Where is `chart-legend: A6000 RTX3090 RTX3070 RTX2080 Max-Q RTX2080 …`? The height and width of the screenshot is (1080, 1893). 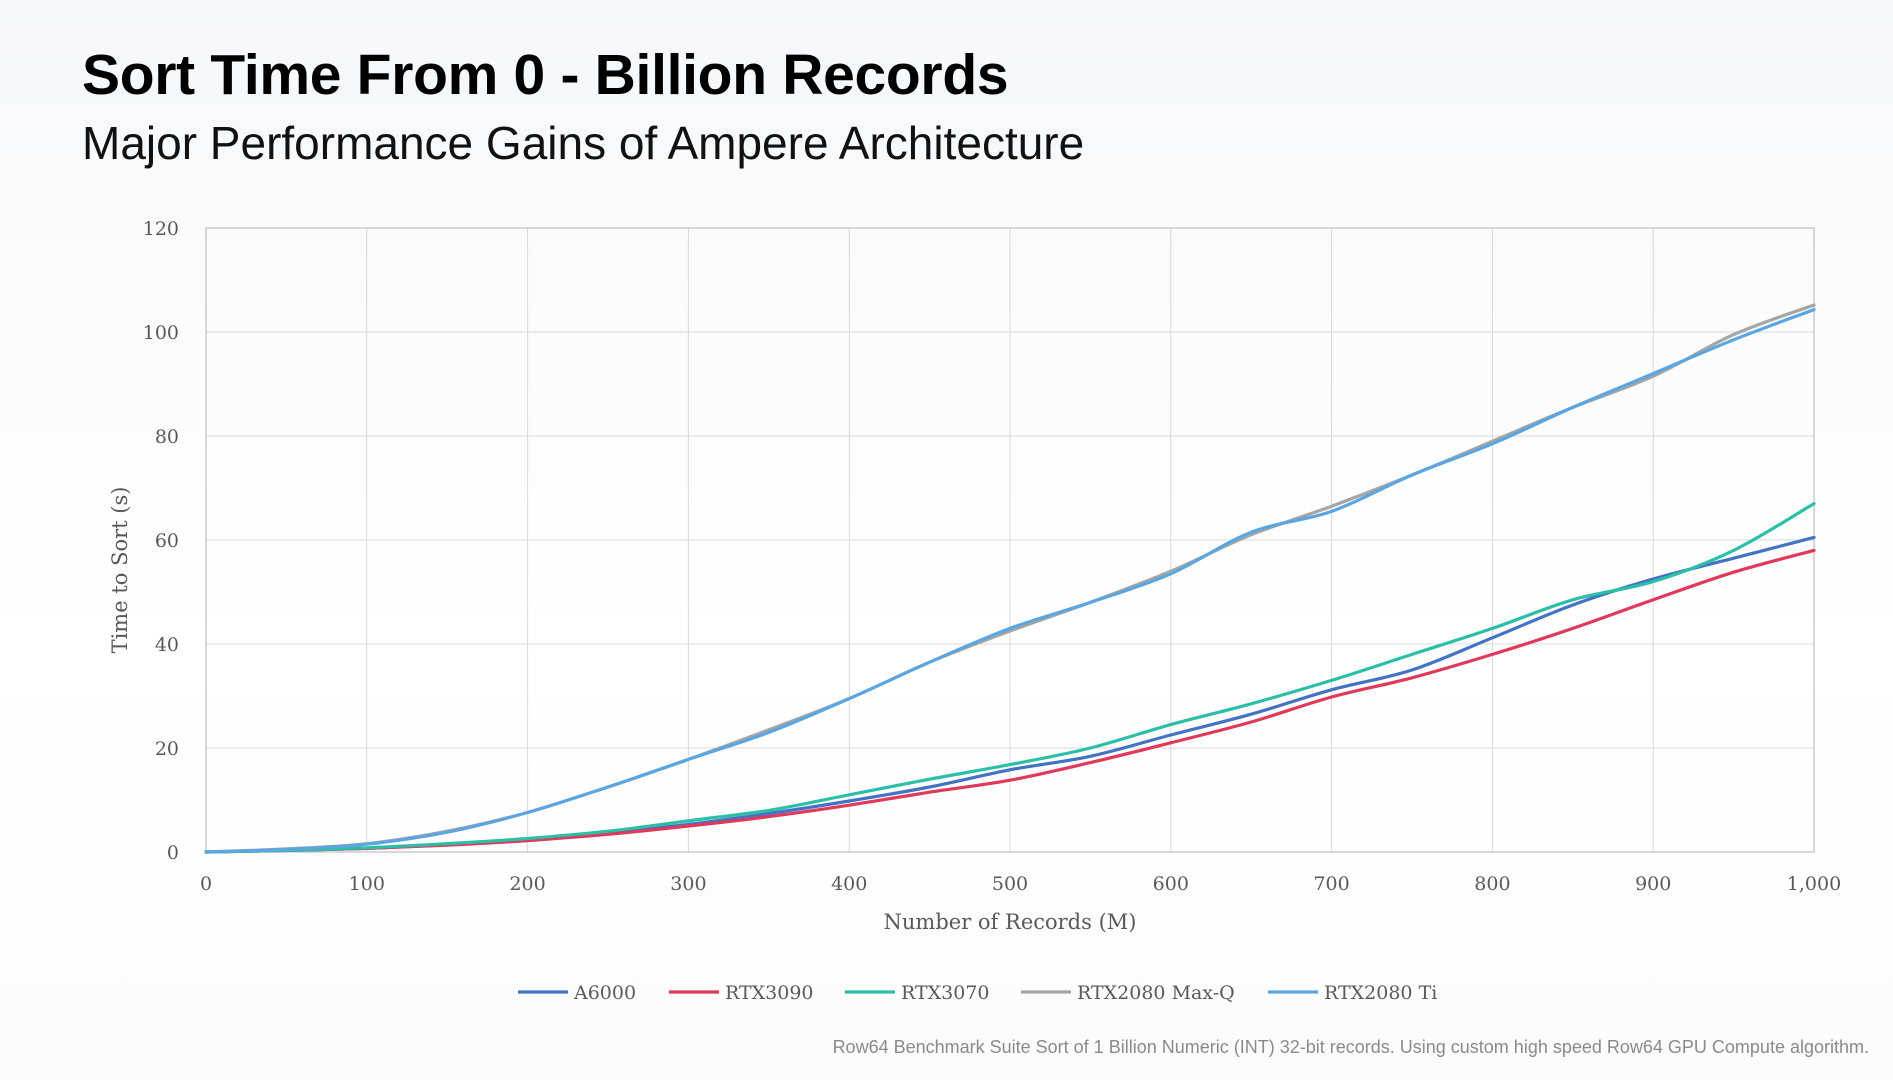 chart-legend: A6000 RTX3090 RTX3070 RTX2080 Max-Q RTX2080 … is located at coordinates (977, 993).